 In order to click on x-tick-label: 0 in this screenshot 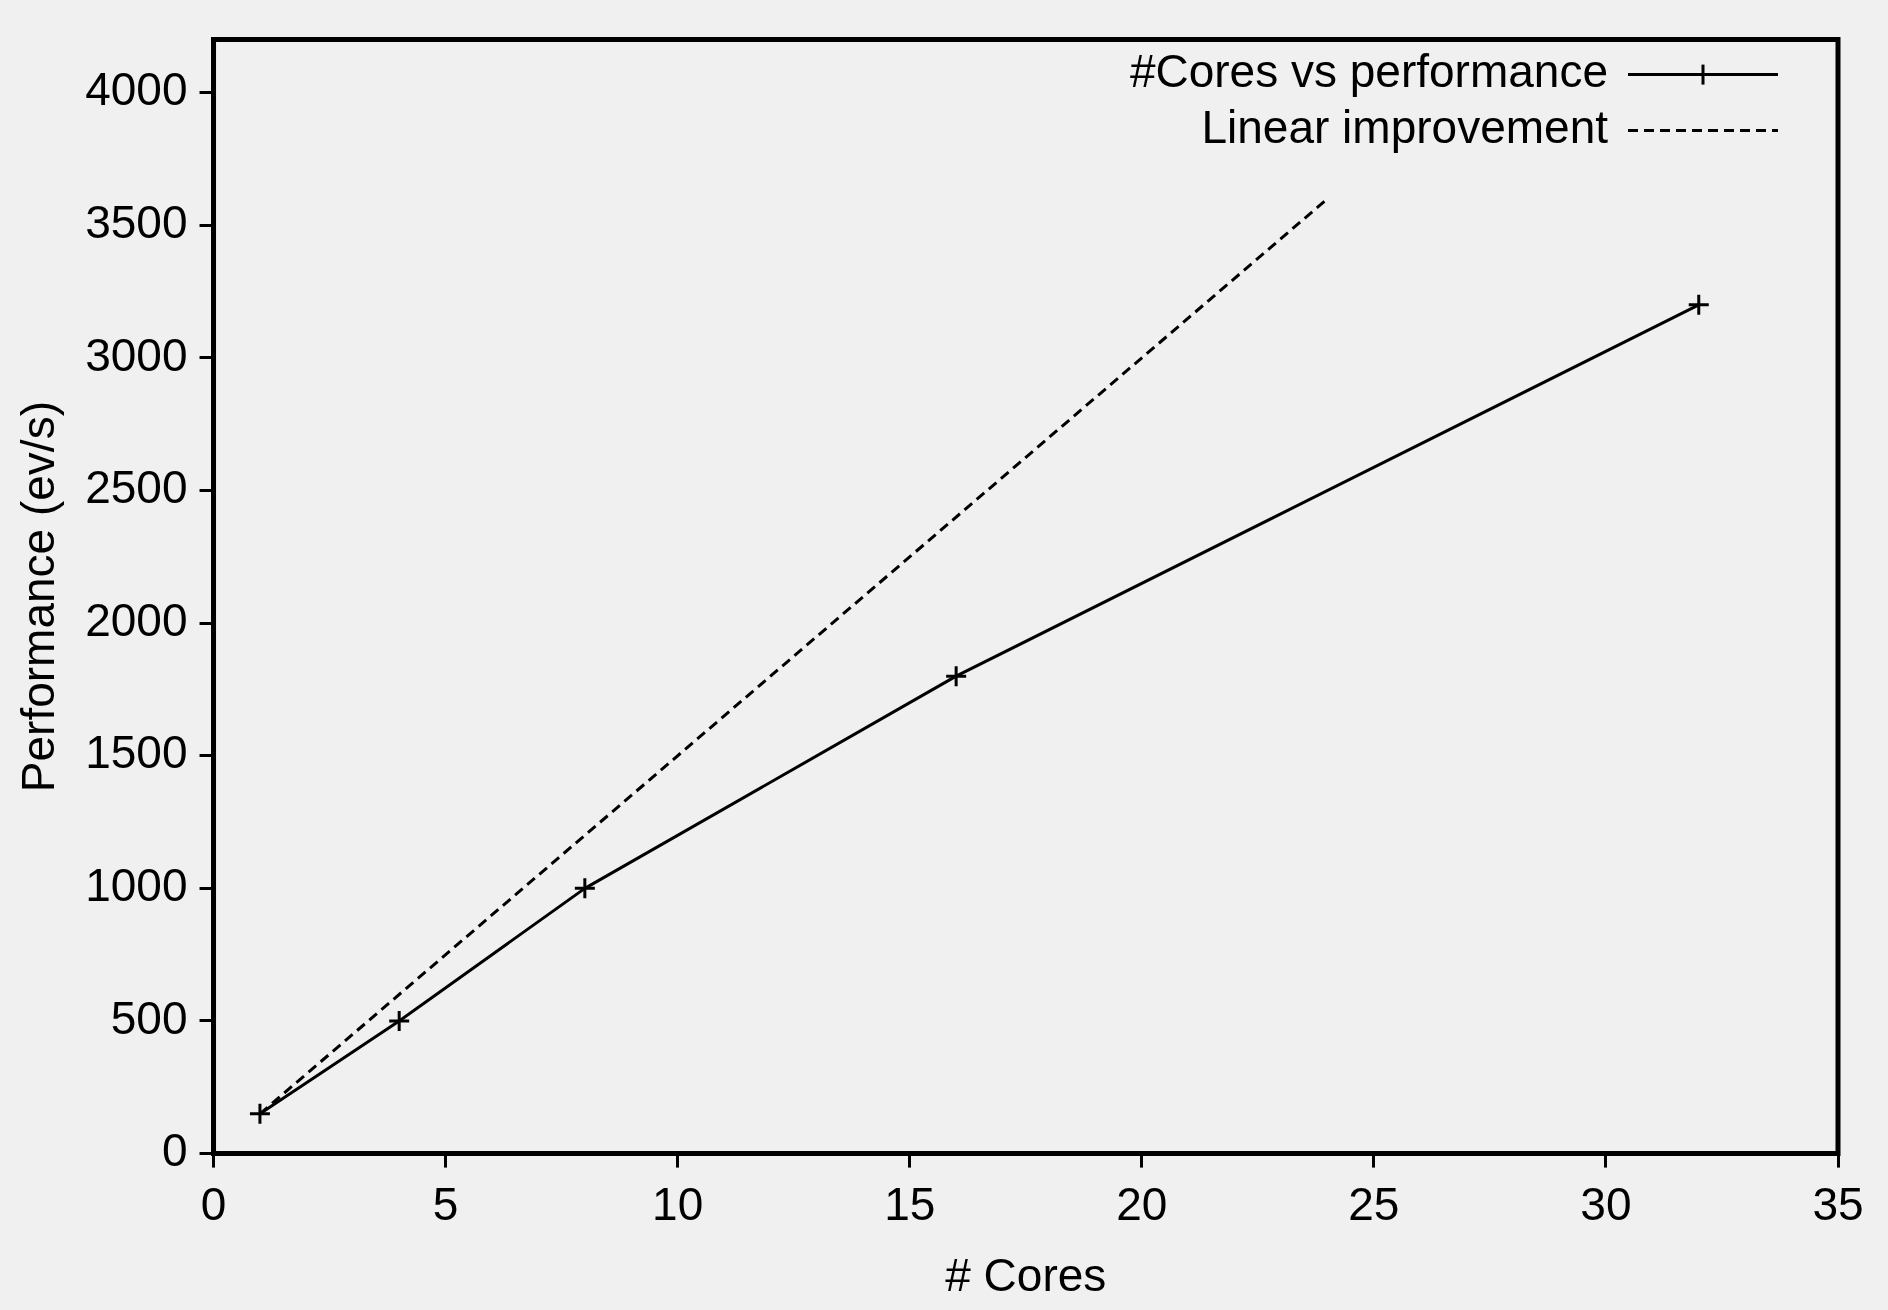, I will do `click(213, 1203)`.